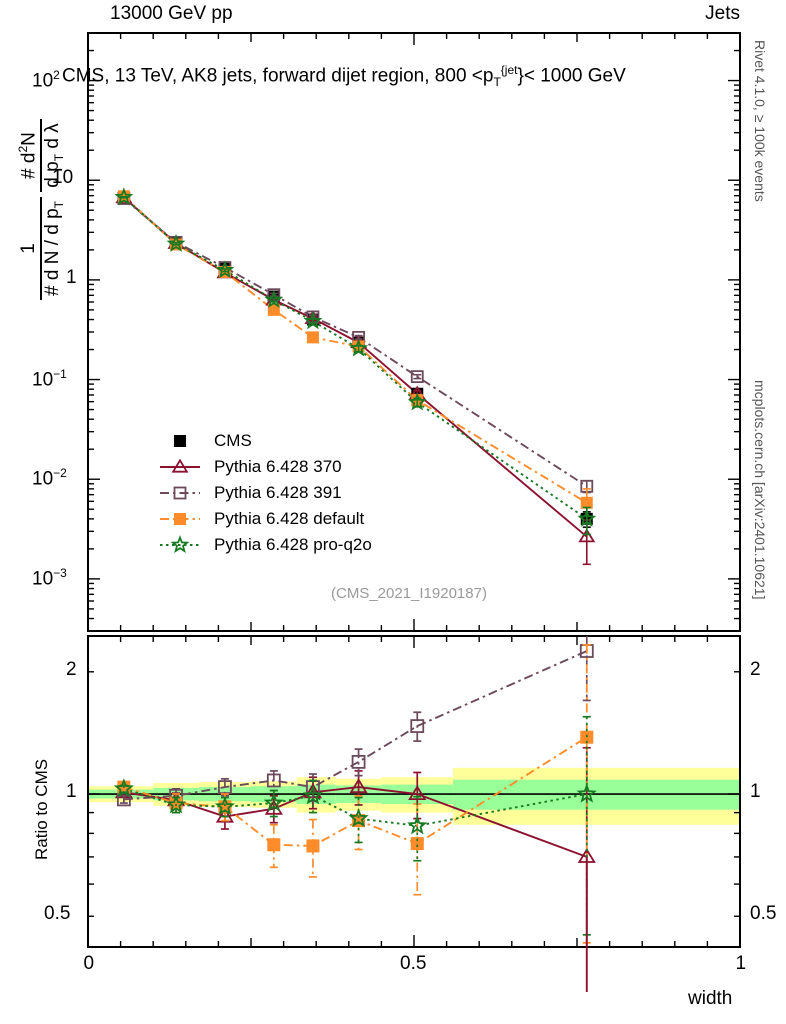 The image size is (786, 1024). I want to click on legend-item-pdefault: Pythia 6.428 default, so click(265, 519).